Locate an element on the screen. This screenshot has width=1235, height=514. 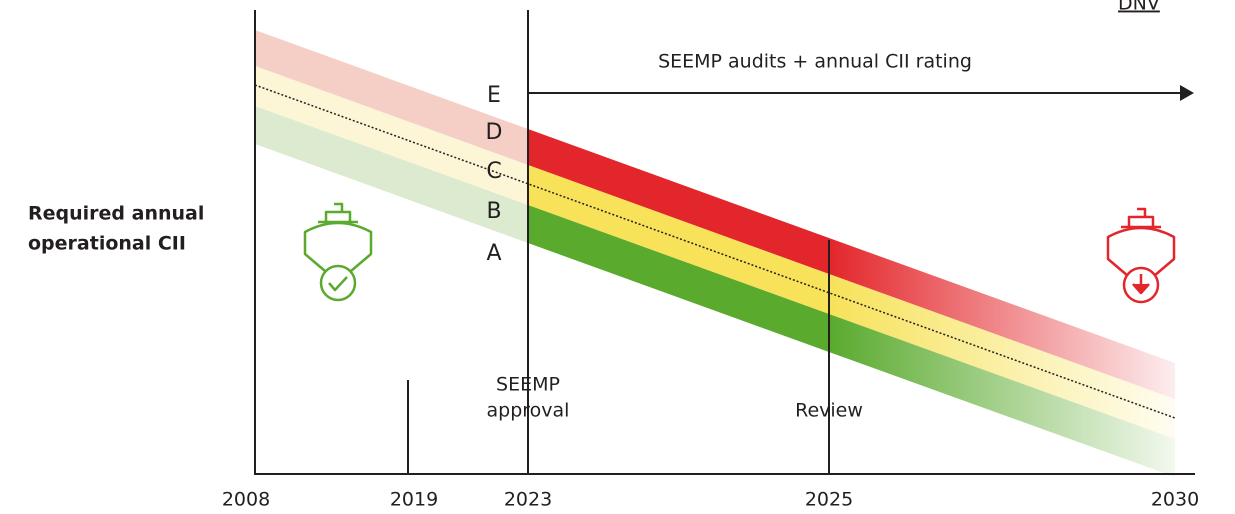
band-future-yellow is located at coordinates (1002, 356).